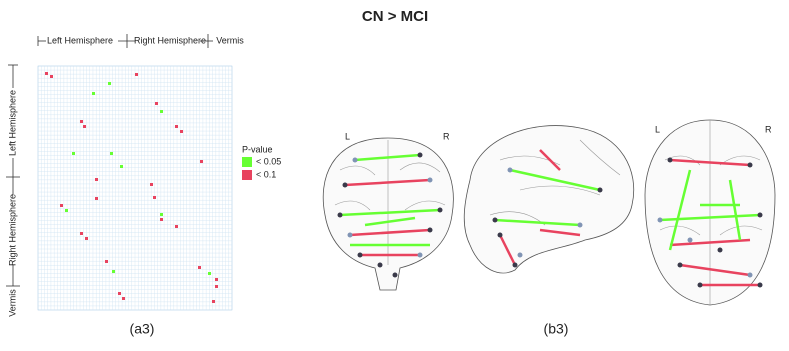  I want to click on caption: (a3), so click(142, 329).